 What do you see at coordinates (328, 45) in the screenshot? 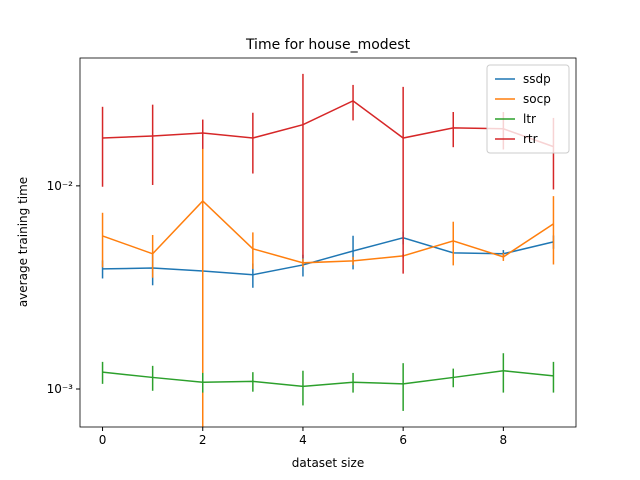
I see `chart-title: Time for house_modest` at bounding box center [328, 45].